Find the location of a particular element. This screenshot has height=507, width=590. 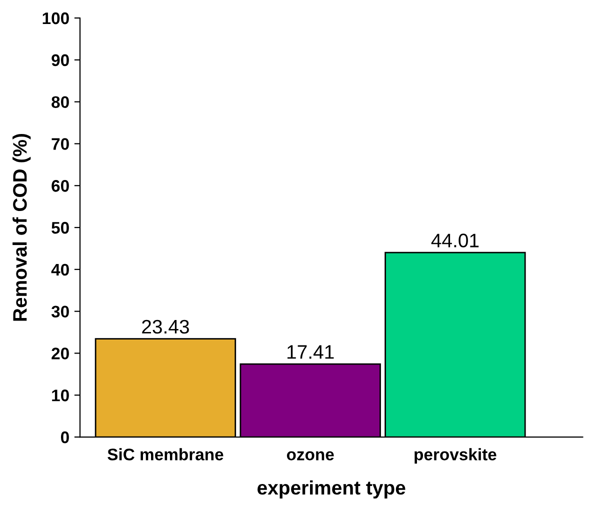

x-tick-label: perovskite is located at coordinates (455, 456).